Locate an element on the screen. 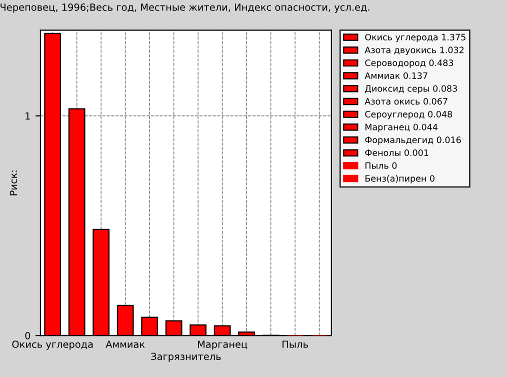 This screenshot has height=377, width=506. legend-label: Бенз(а)пирен 0 is located at coordinates (400, 179).